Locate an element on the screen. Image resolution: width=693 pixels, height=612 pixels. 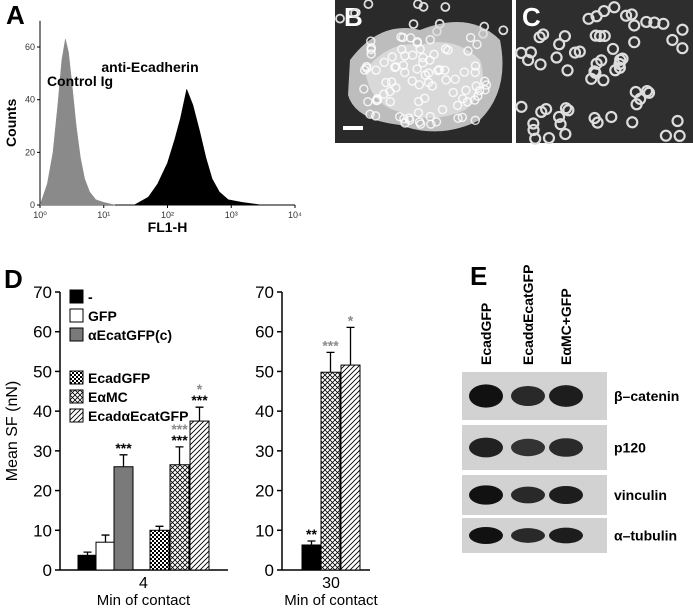
y-tick-label: 10 is located at coordinates (264, 530).